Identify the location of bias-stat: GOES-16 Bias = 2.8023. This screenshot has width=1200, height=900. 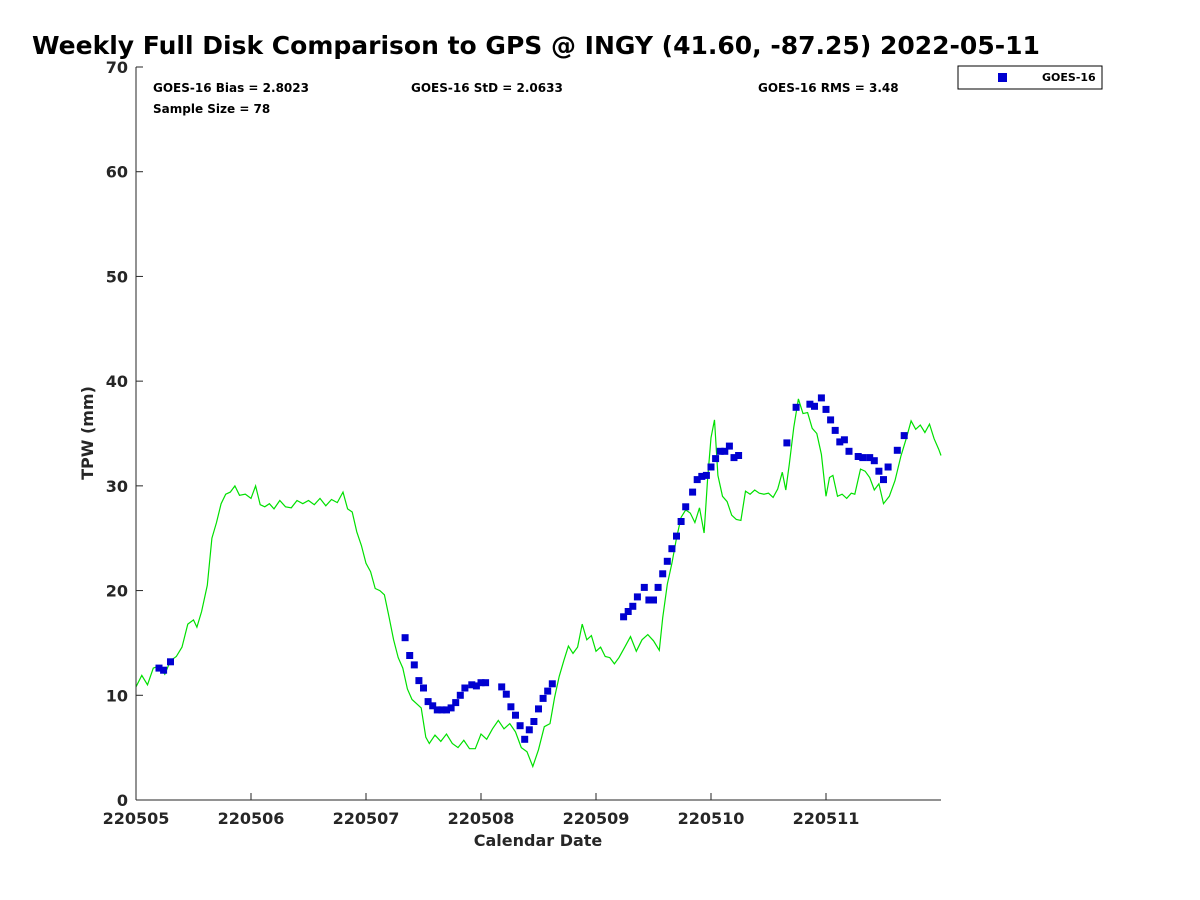
(231, 88).